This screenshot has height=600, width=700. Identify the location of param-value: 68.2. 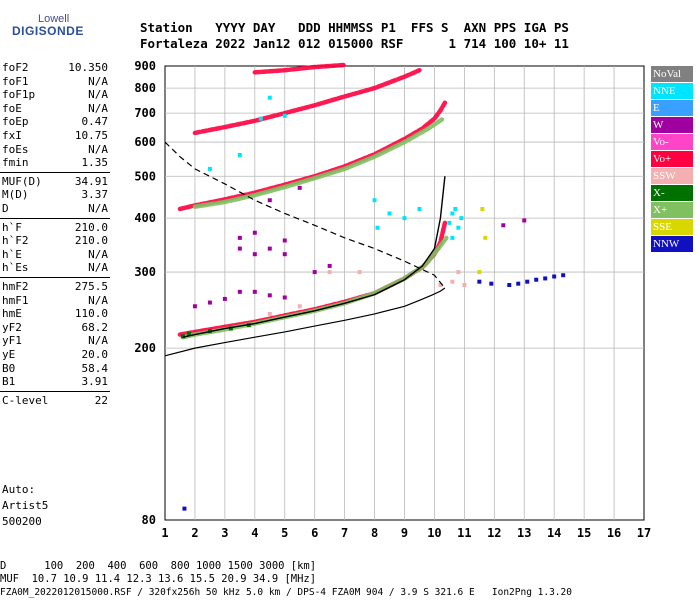
(95, 327).